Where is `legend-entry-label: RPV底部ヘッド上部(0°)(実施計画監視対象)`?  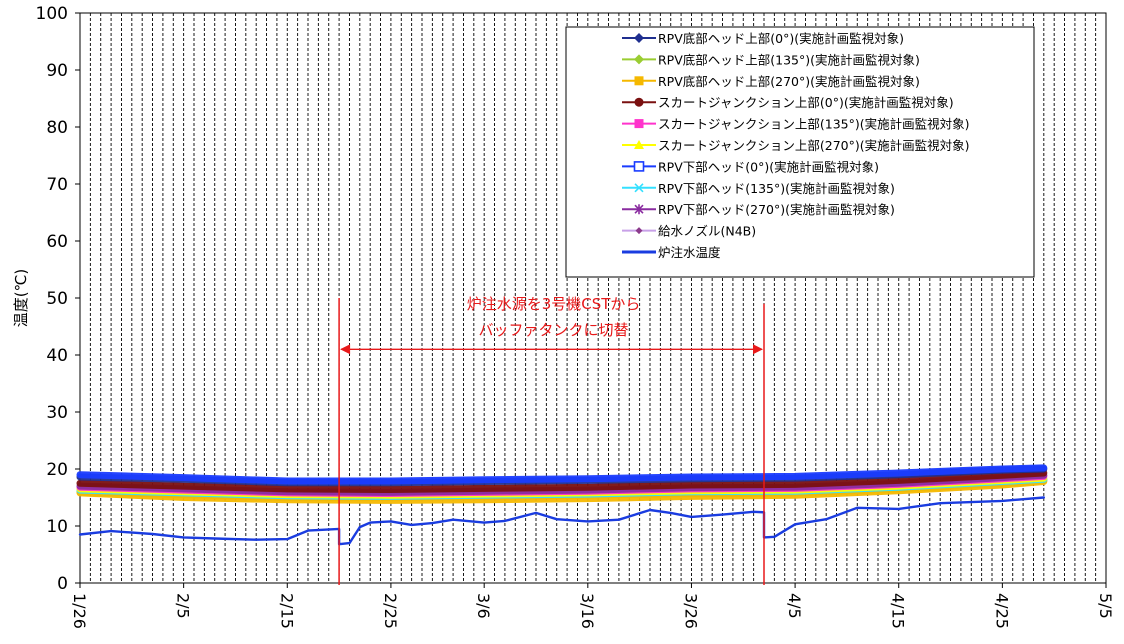 legend-entry-label: RPV底部ヘッド上部(0°)(実施計画監視対象) is located at coordinates (781, 38).